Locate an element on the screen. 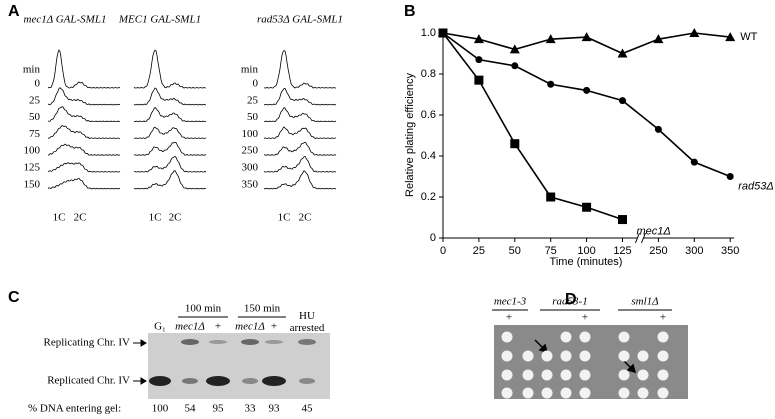 Image resolution: width=775 pixels, height=419 pixels. panel-letter: C is located at coordinates (14, 297).